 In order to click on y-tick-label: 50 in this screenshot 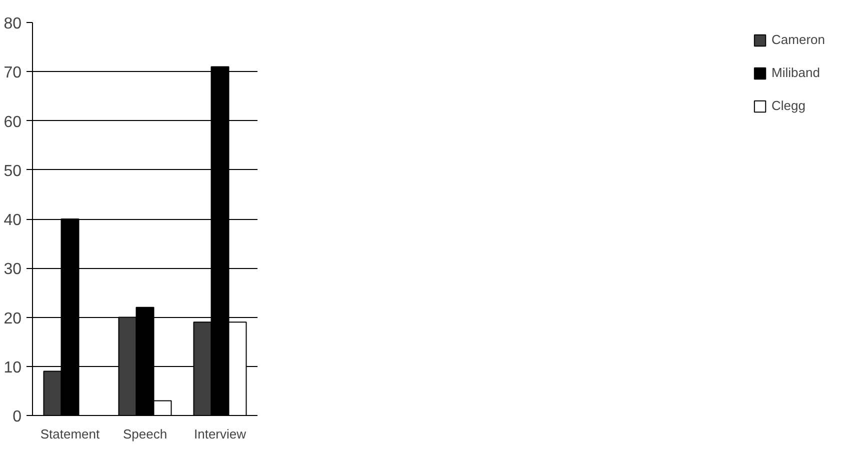, I will do `click(13, 171)`.